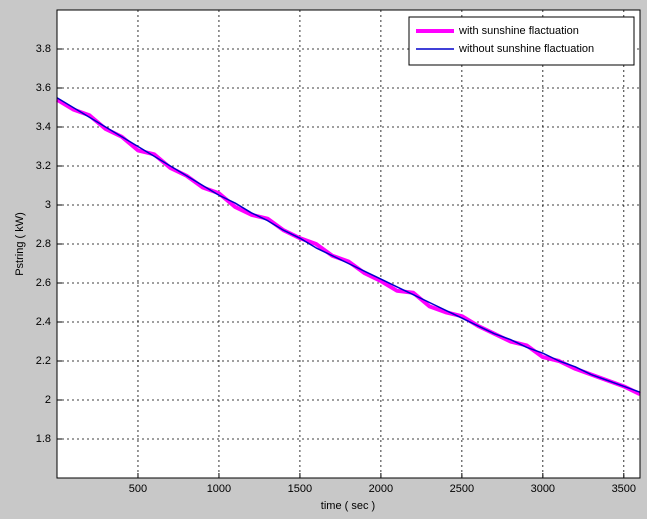 The width and height of the screenshot is (647, 519). Describe the element at coordinates (624, 489) in the screenshot. I see `x-tick-label: 3500` at that location.